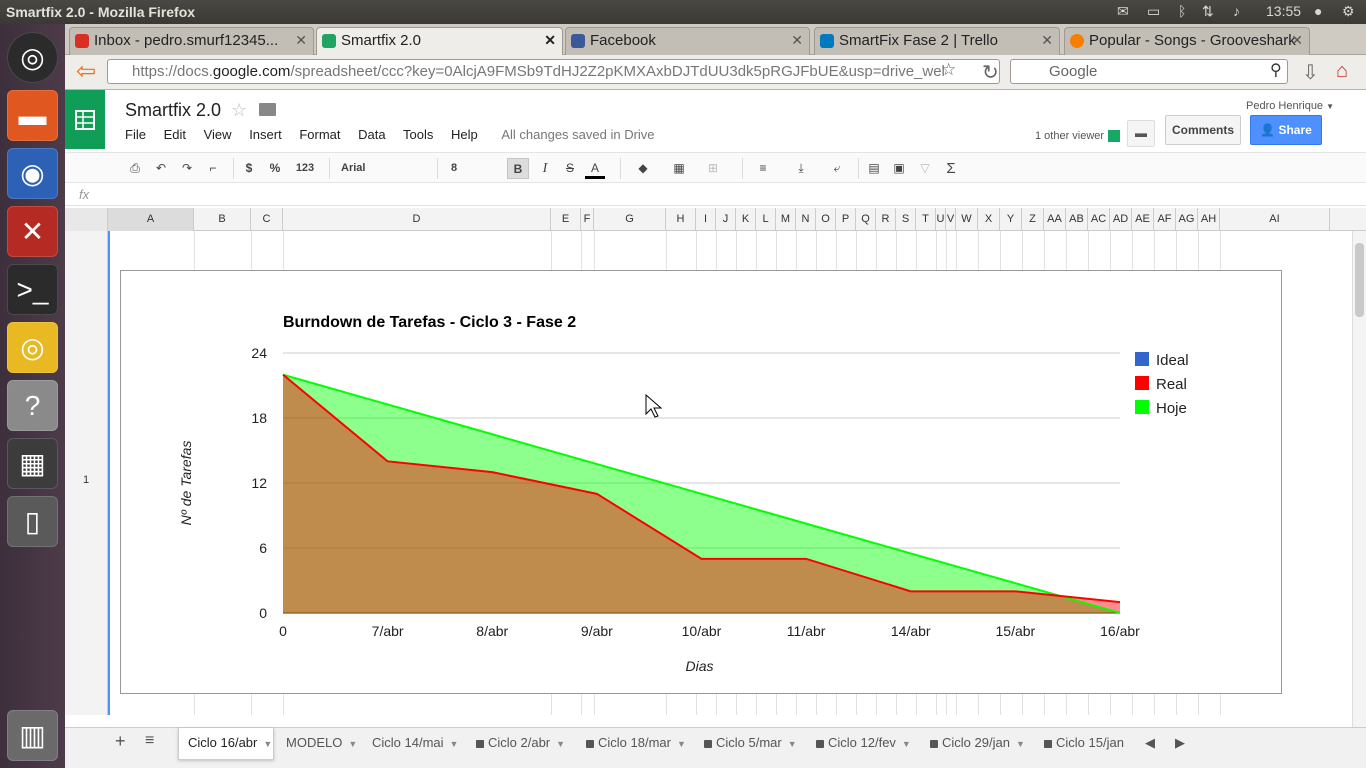  What do you see at coordinates (967, 219) in the screenshot?
I see `column-header: W` at bounding box center [967, 219].